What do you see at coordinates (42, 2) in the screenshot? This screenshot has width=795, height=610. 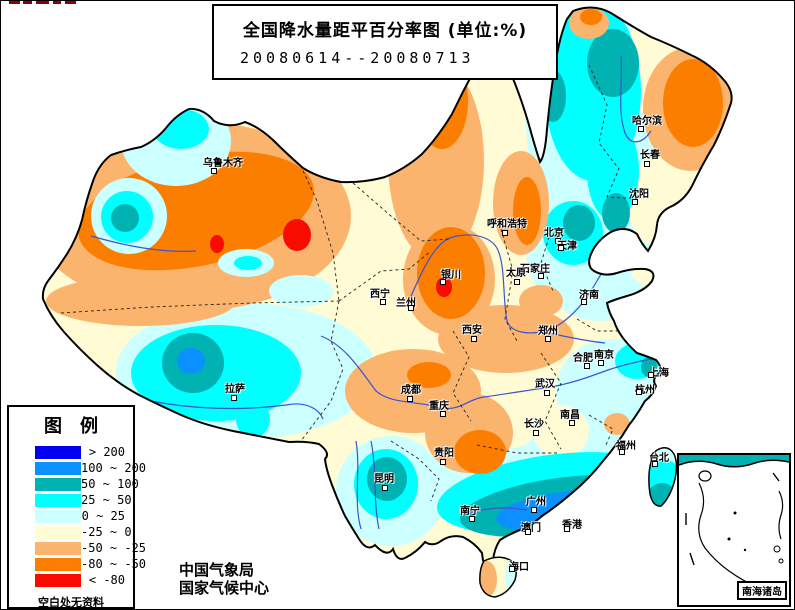 I see `clipped-watermark` at bounding box center [42, 2].